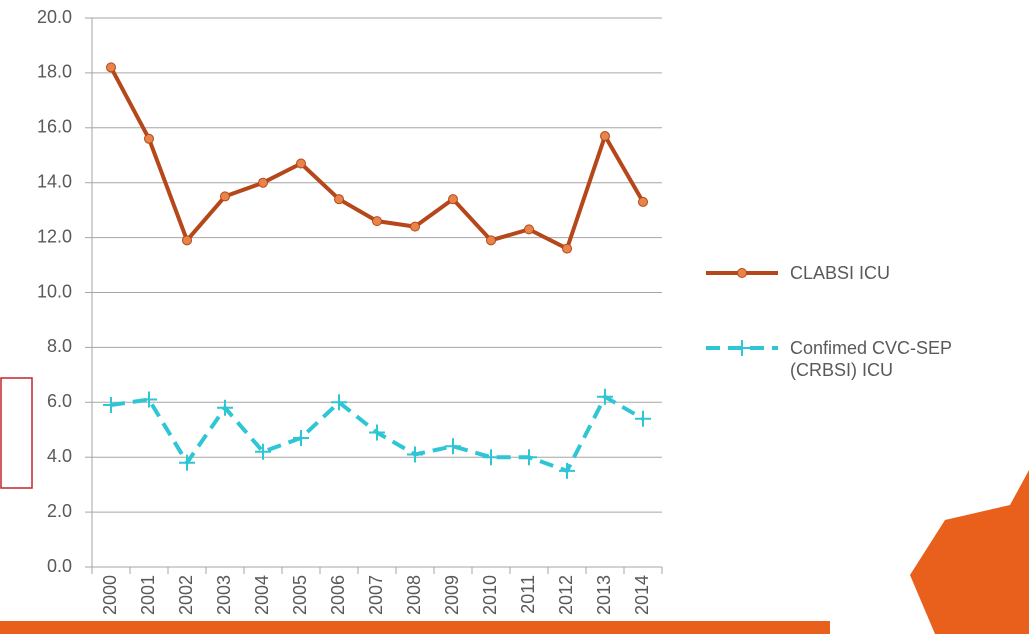 The width and height of the screenshot is (1029, 634). I want to click on x-tick-label: 2004, so click(262, 595).